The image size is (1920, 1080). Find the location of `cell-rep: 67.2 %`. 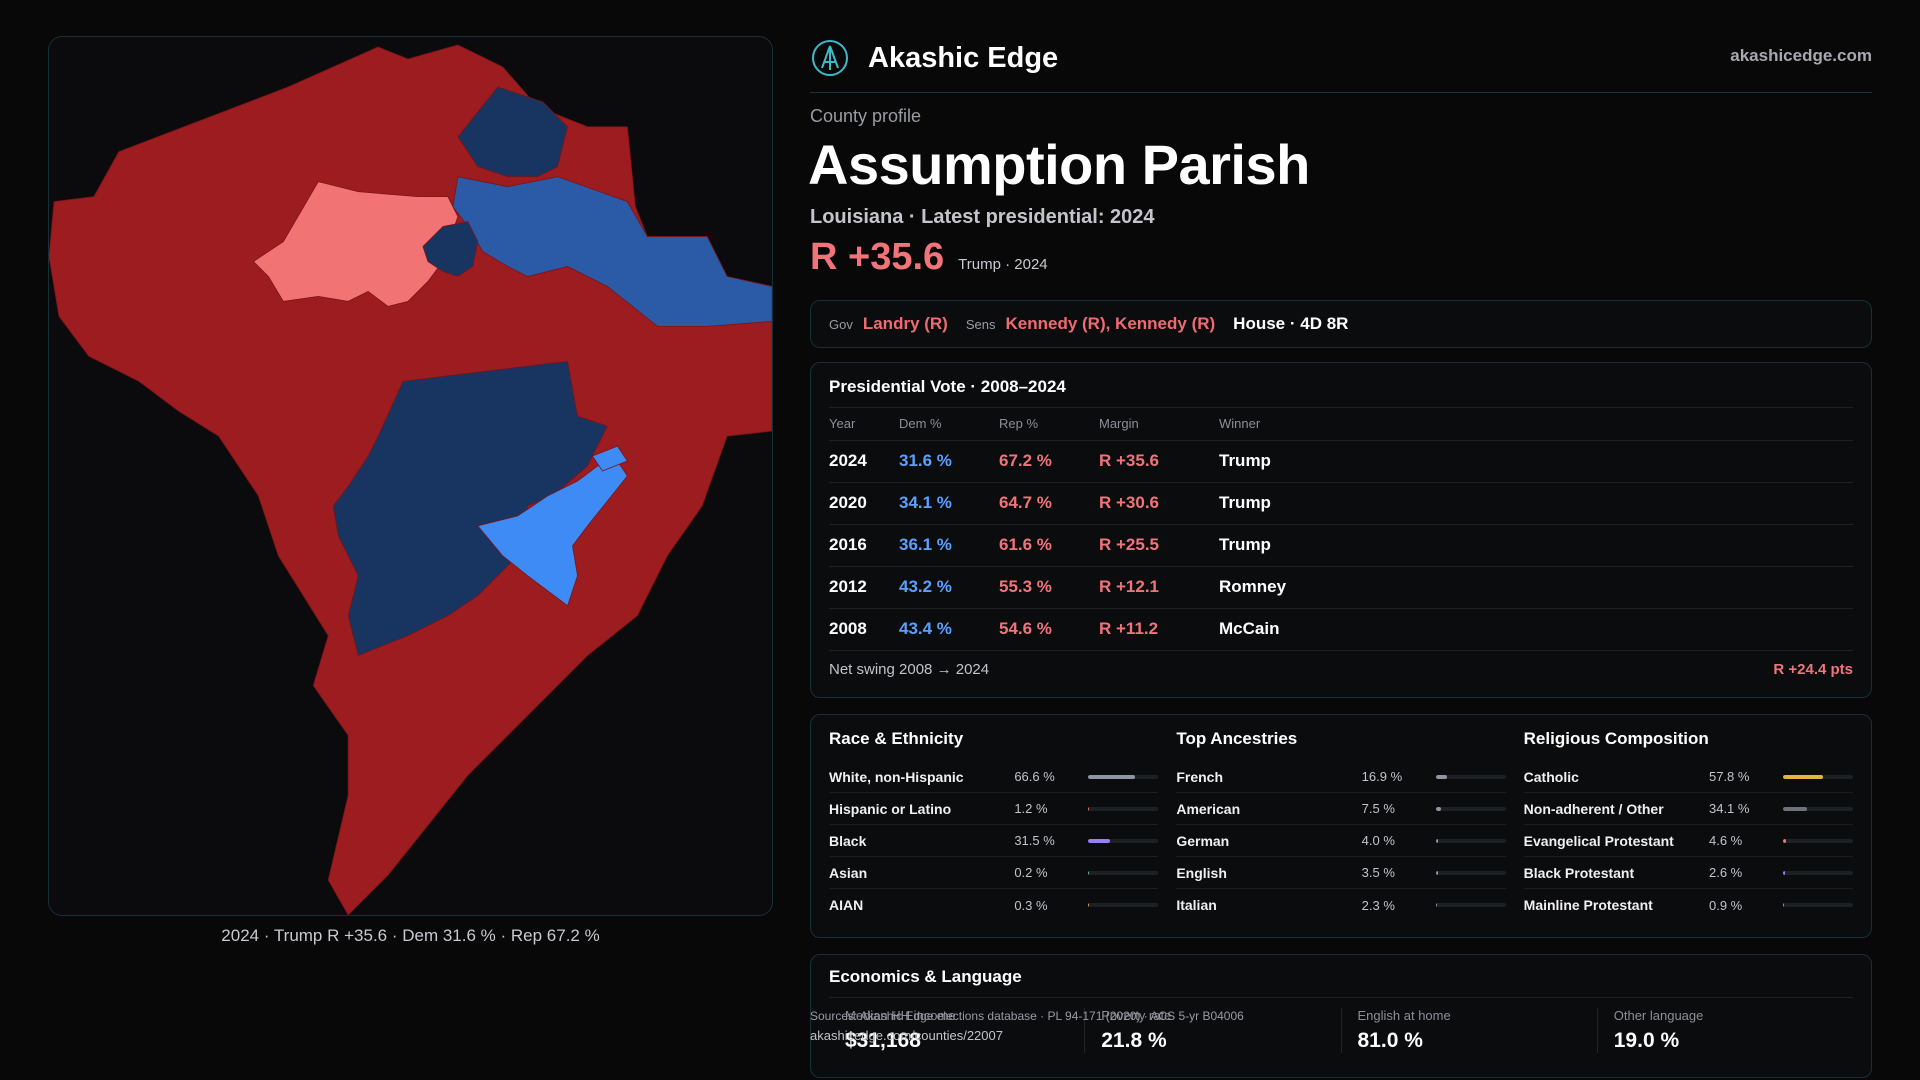

cell-rep: 67.2 % is located at coordinates (1049, 461).